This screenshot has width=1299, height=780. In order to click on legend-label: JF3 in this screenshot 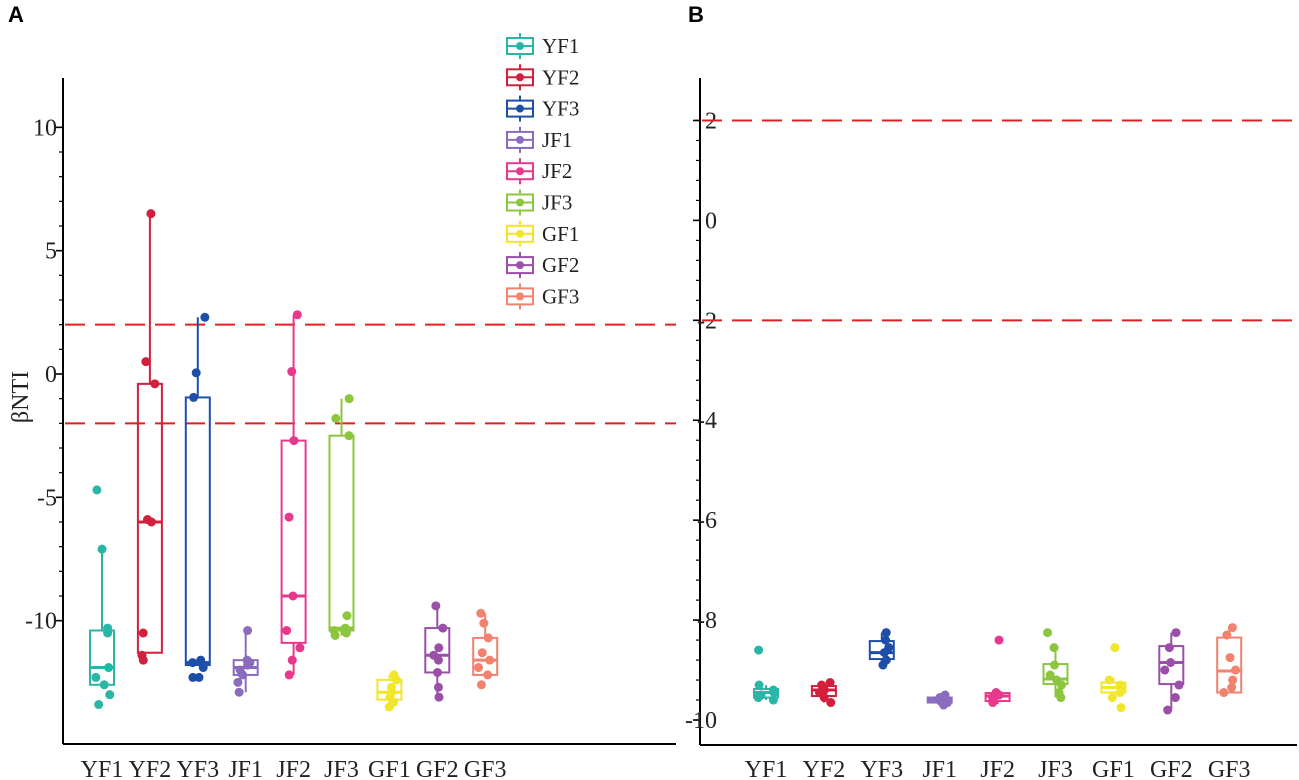, I will do `click(557, 203)`.